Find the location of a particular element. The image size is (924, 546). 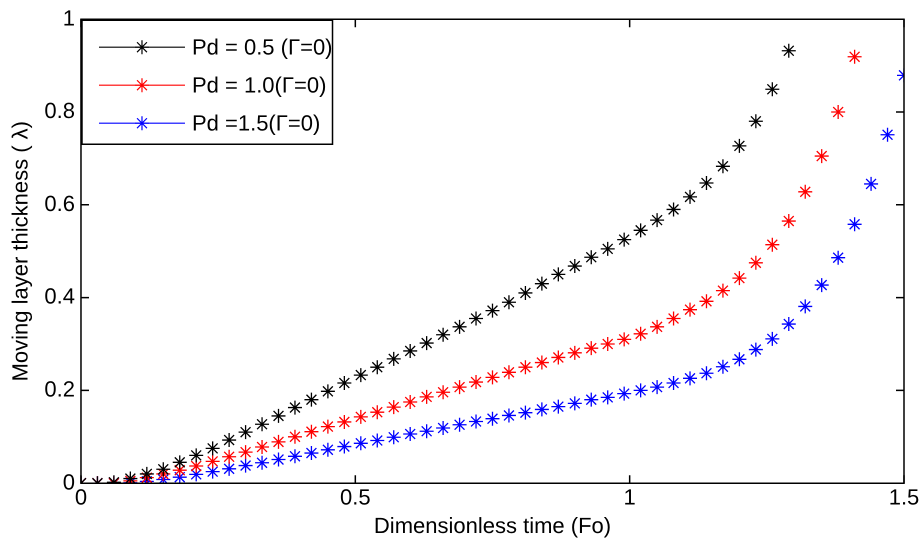

y-tick-label: 0.2 is located at coordinates (59, 389).